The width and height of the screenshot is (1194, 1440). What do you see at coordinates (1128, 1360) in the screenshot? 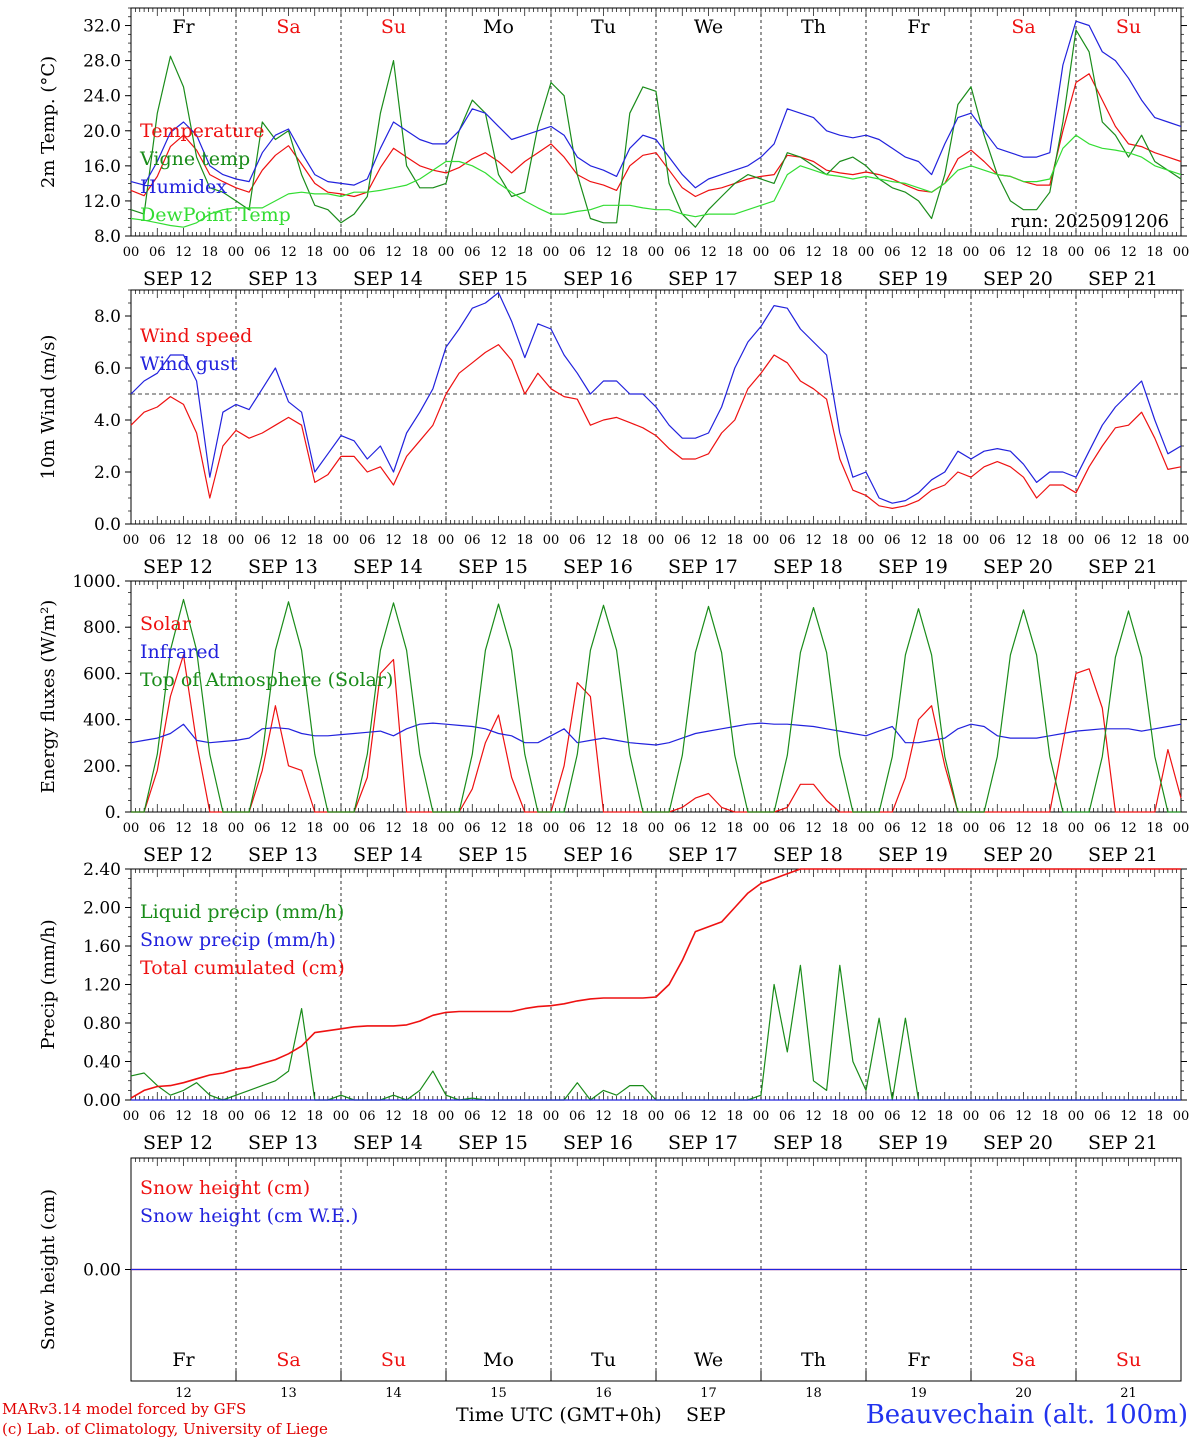
I see `weekday-label: Su` at bounding box center [1128, 1360].